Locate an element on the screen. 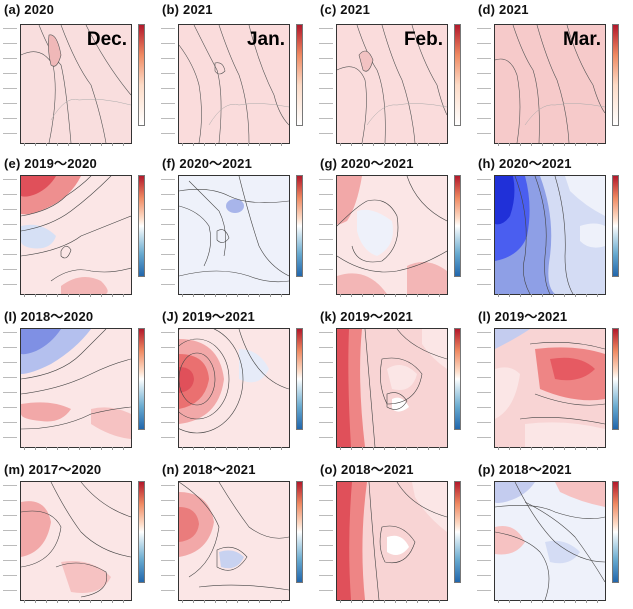 This screenshot has width=633, height=609. panel-h: (h) 2020～2021 is located at coordinates (554, 228).